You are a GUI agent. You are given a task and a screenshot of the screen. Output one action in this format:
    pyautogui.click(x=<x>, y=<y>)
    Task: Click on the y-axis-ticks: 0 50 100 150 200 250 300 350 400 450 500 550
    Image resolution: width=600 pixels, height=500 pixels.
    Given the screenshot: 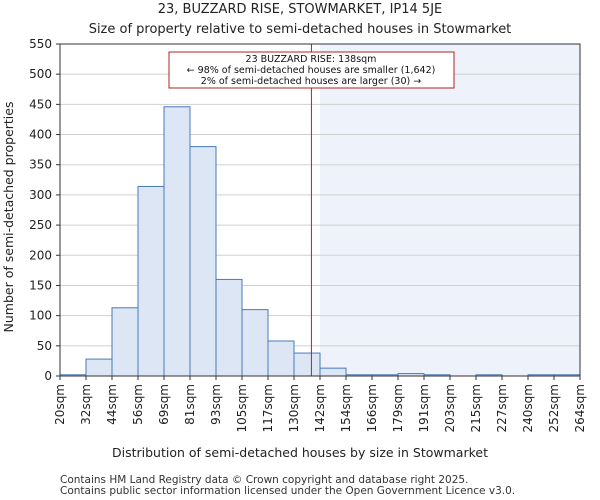 What is the action you would take?
    pyautogui.click(x=44, y=210)
    